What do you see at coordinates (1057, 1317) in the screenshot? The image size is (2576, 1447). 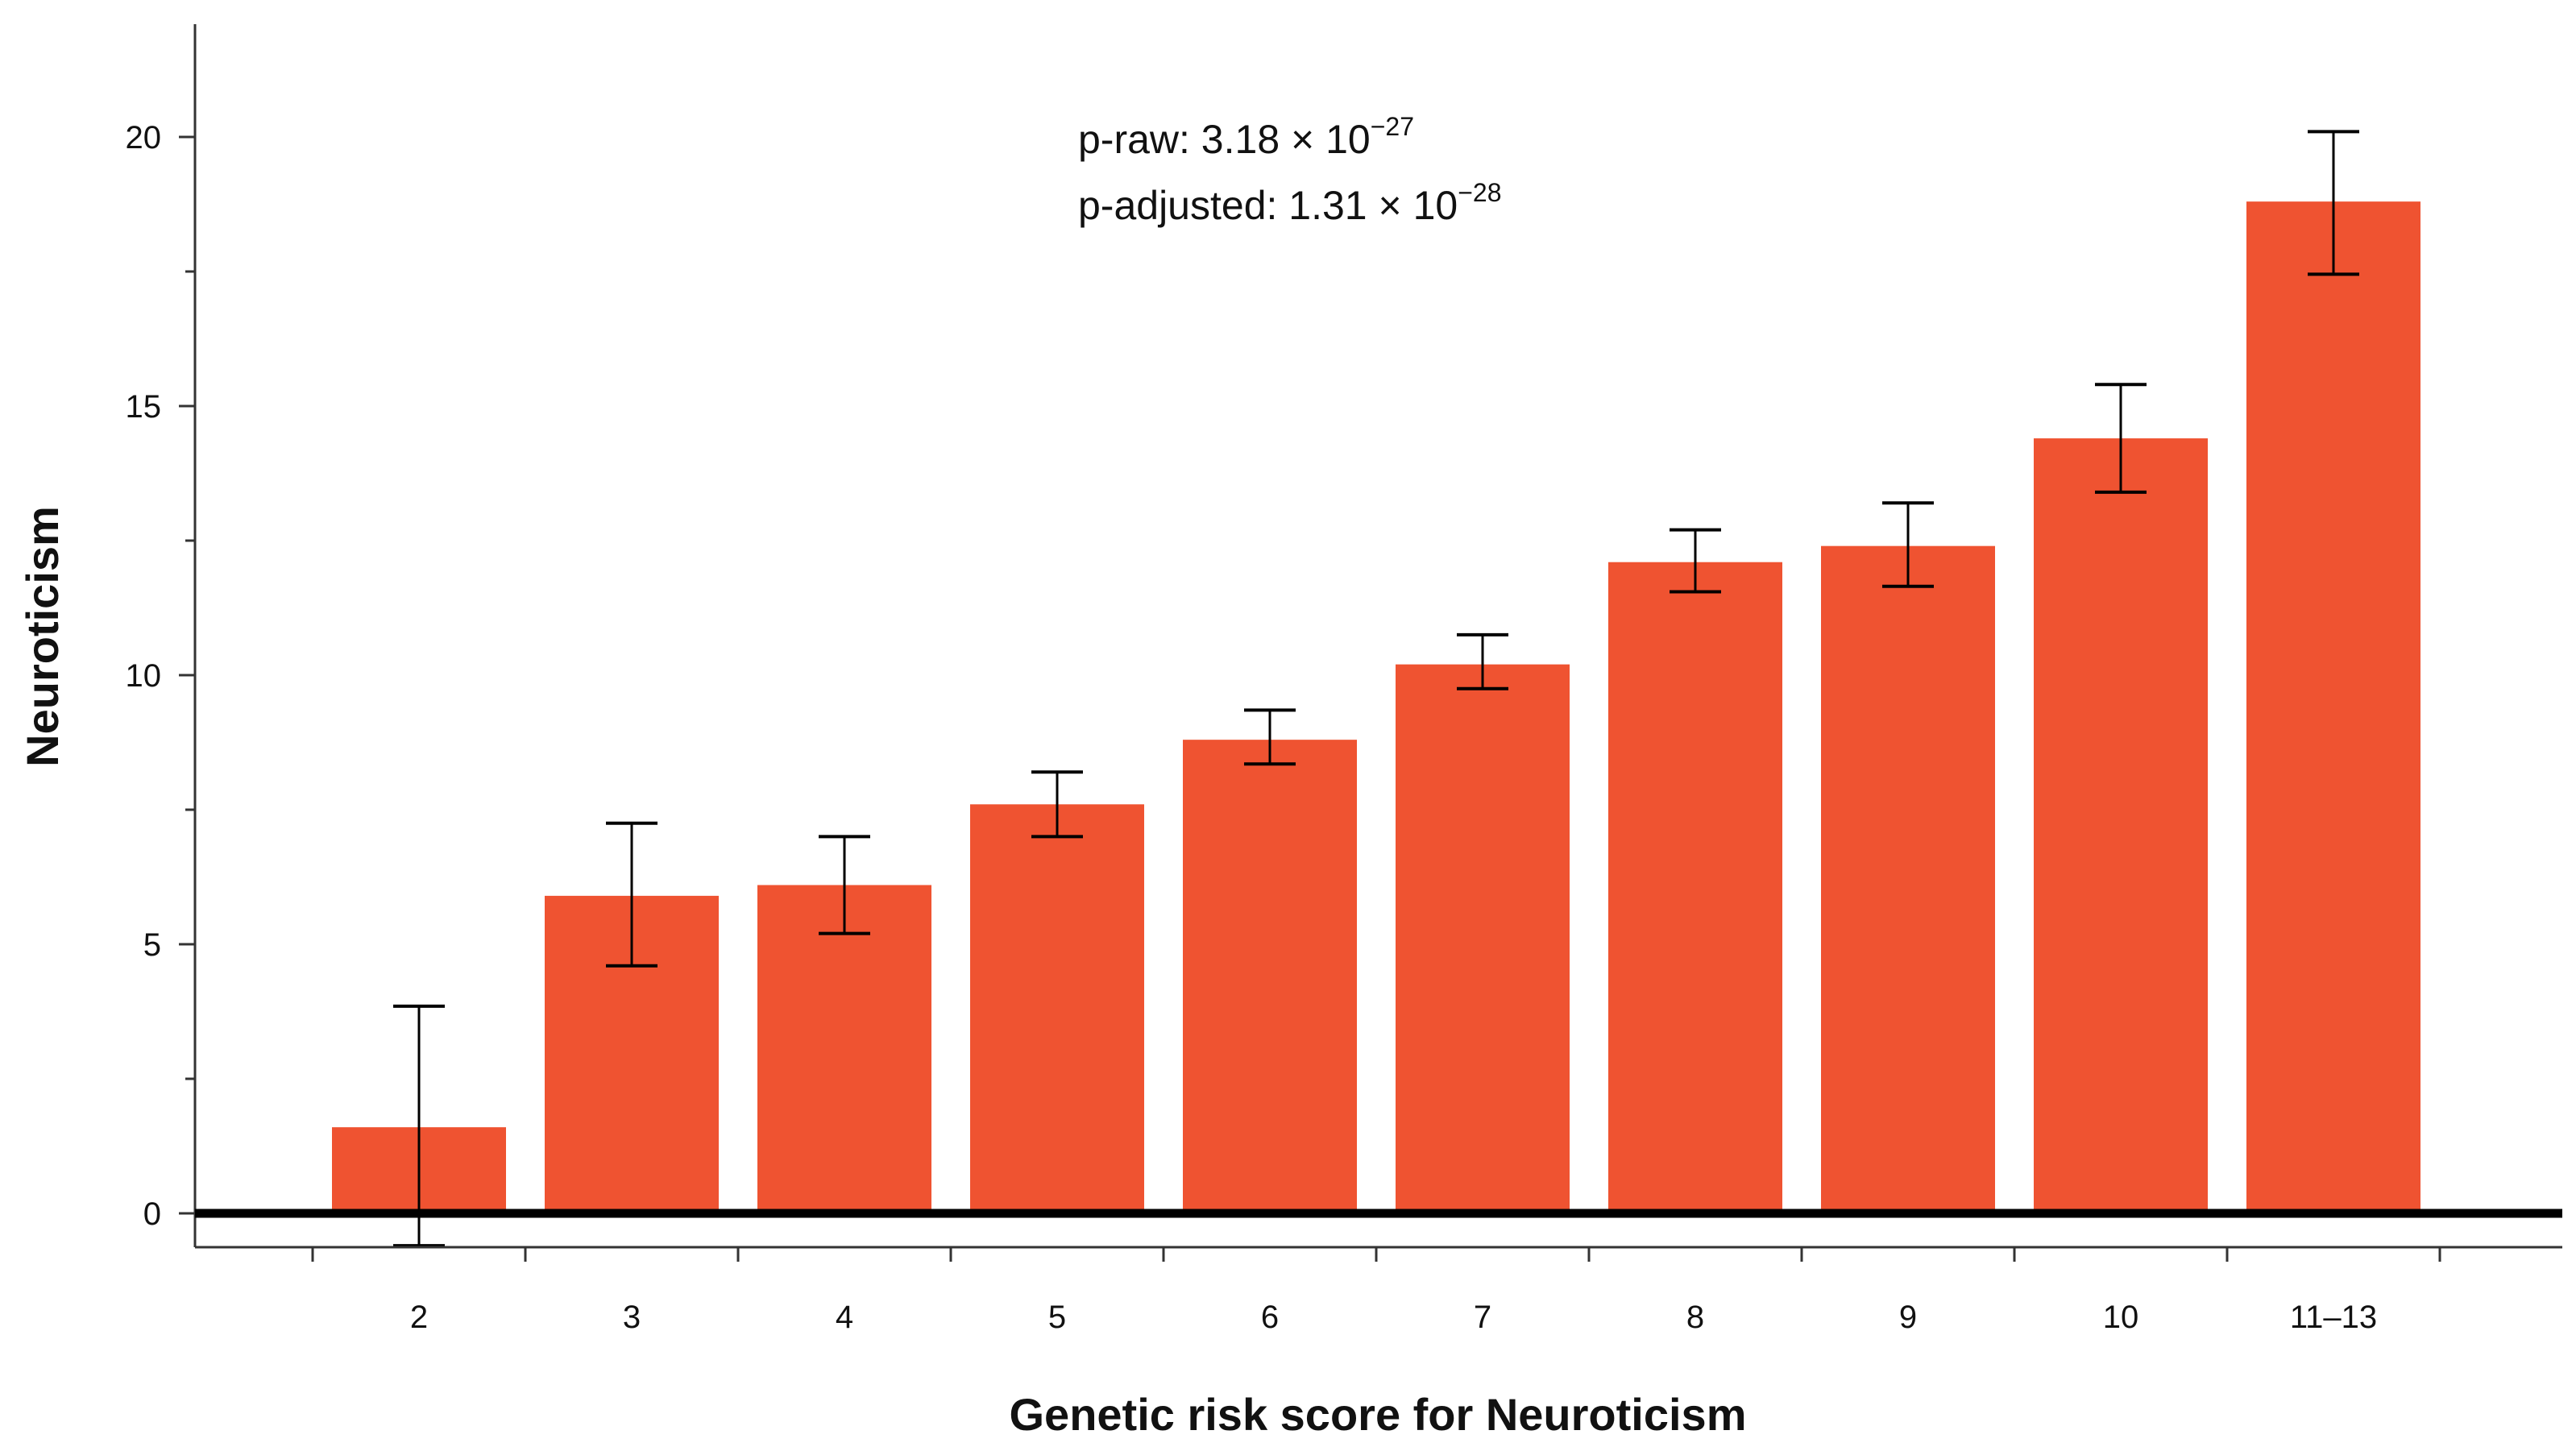 I see `x-tick-label: 5` at bounding box center [1057, 1317].